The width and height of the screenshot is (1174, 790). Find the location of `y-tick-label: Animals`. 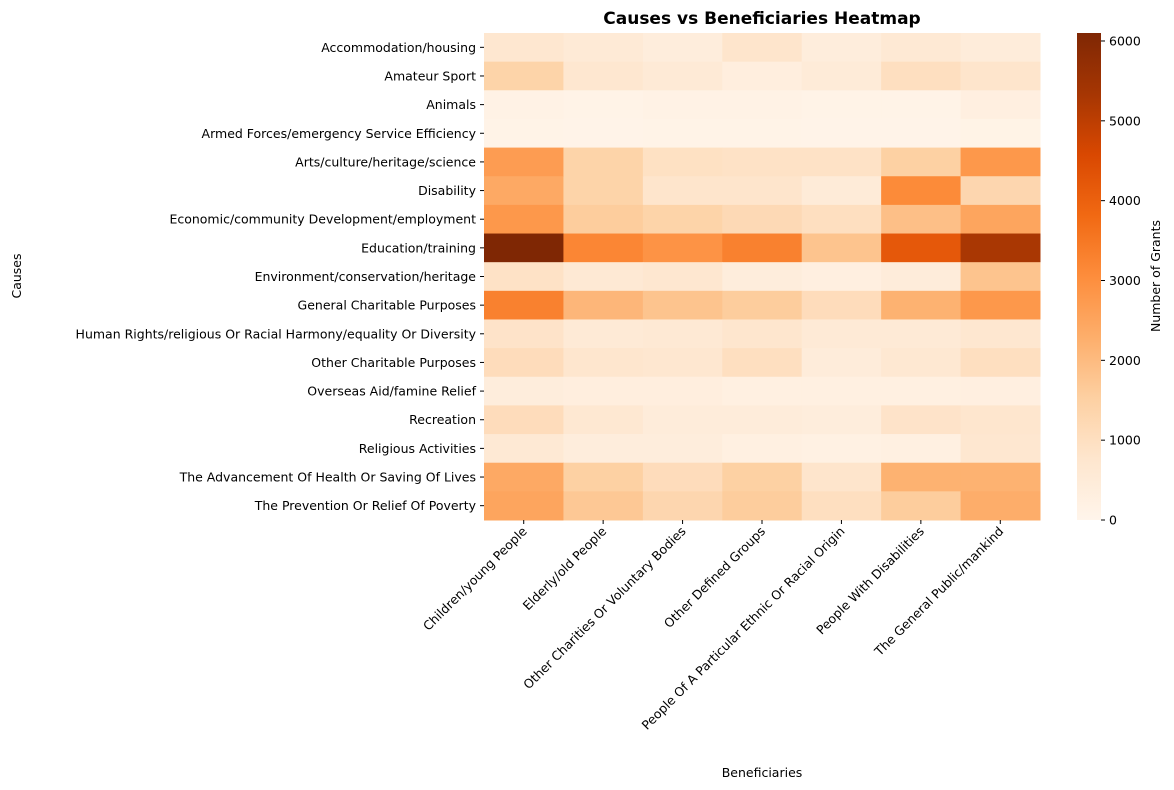

y-tick-label: Animals is located at coordinates (451, 104).